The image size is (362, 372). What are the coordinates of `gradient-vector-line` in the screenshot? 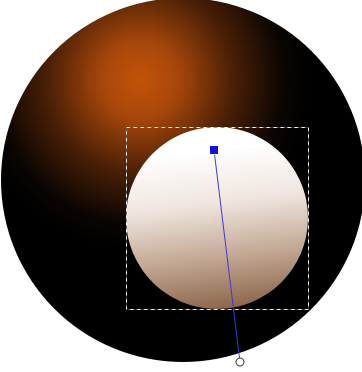 It's located at (227, 256).